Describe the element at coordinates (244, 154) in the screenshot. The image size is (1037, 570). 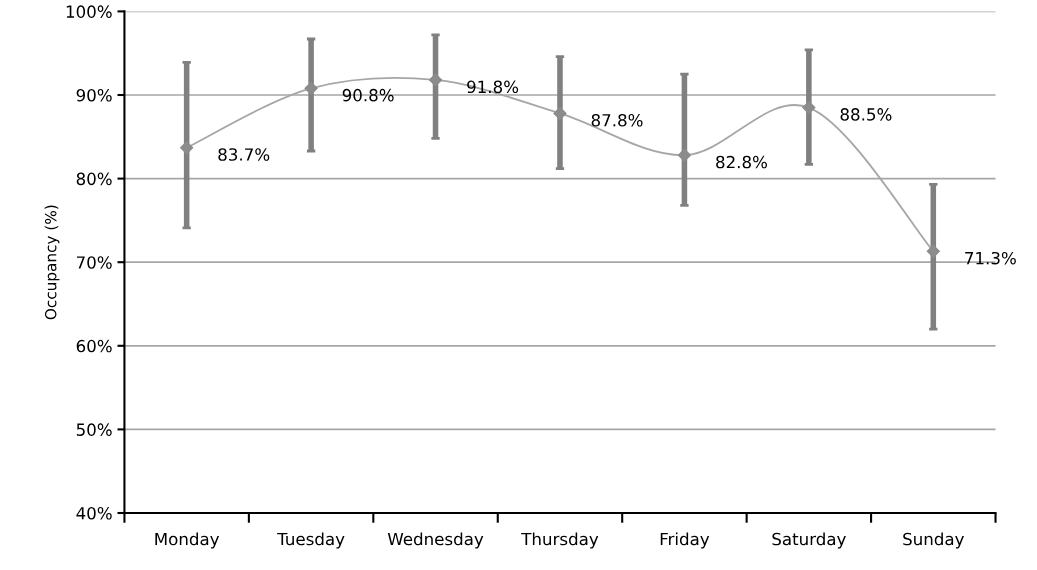
I see `data-label: 83.7%` at that location.